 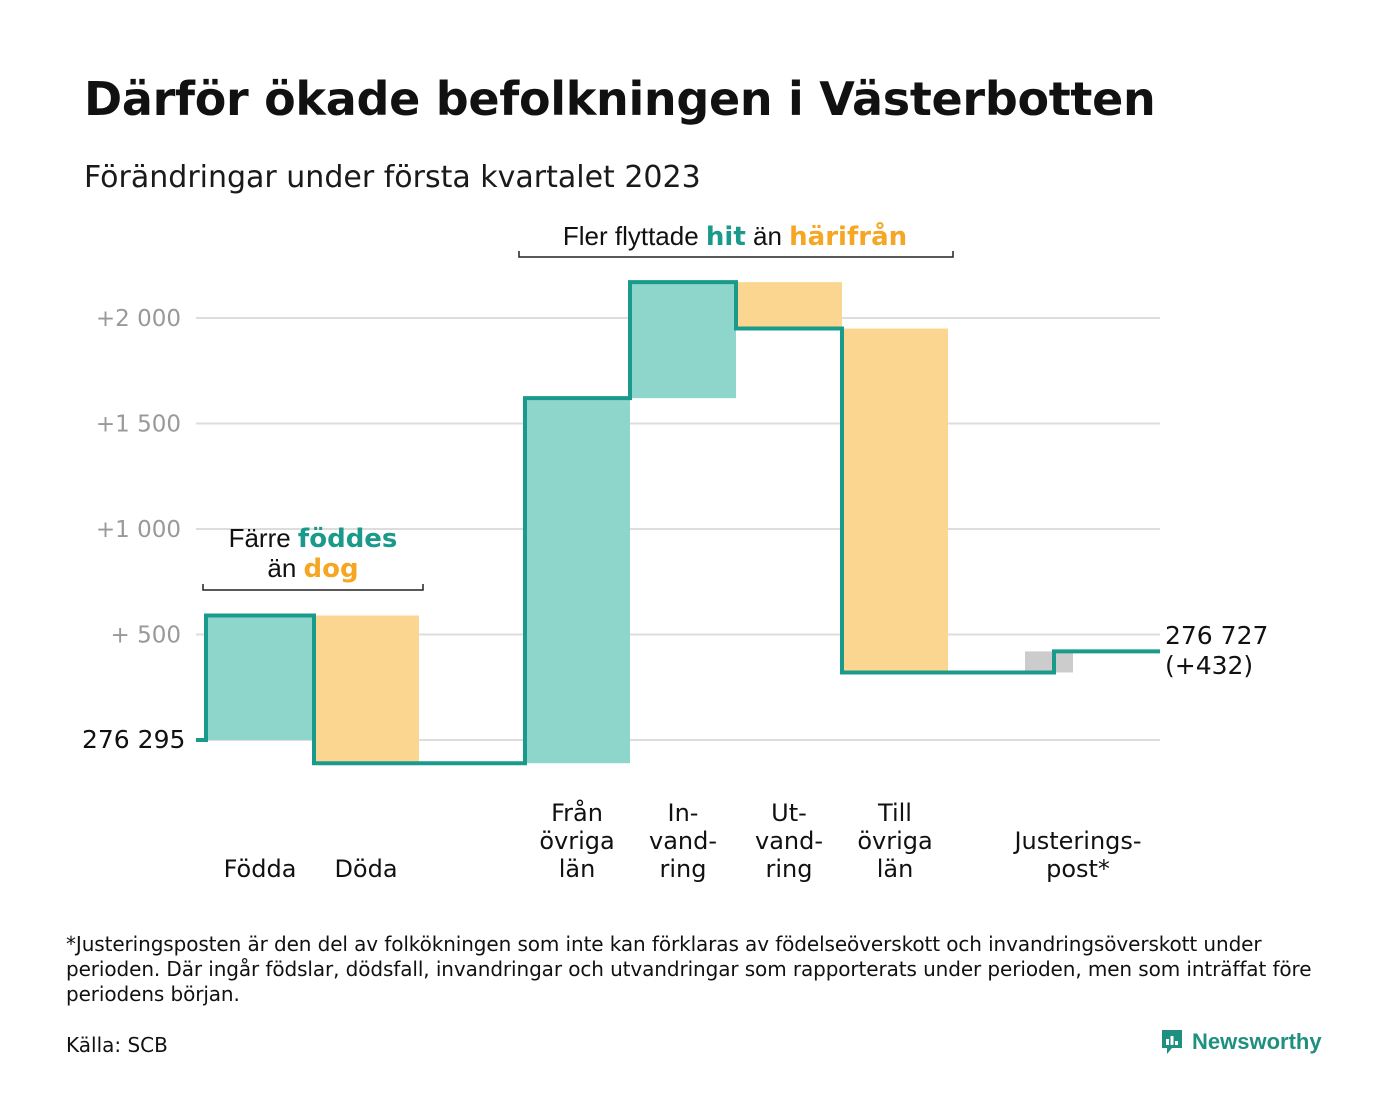 I want to click on end-change-label: (+432), so click(x=1209, y=665).